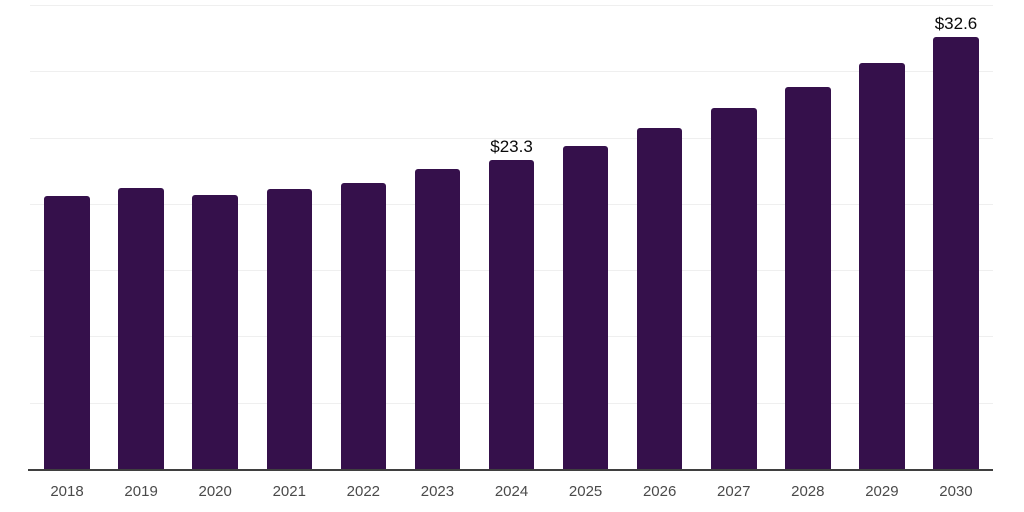 The height and width of the screenshot is (512, 1024). What do you see at coordinates (511, 314) in the screenshot?
I see `bar-2024` at bounding box center [511, 314].